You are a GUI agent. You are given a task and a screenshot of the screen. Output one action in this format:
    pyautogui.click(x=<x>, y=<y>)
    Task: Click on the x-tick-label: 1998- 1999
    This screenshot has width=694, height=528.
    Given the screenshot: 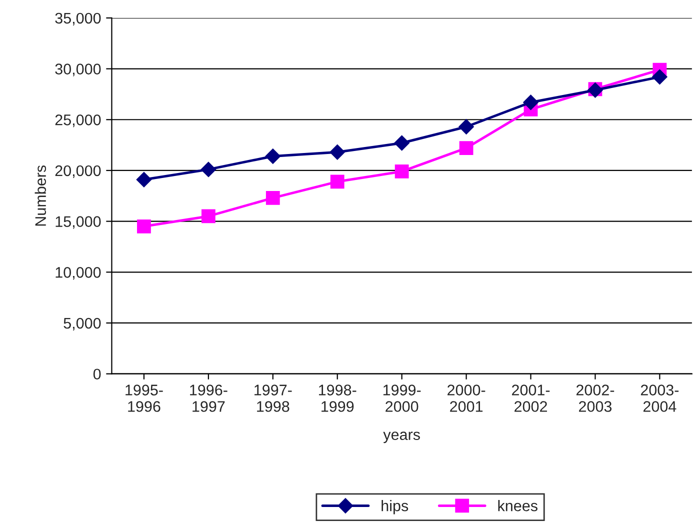 What is the action you would take?
    pyautogui.click(x=337, y=398)
    